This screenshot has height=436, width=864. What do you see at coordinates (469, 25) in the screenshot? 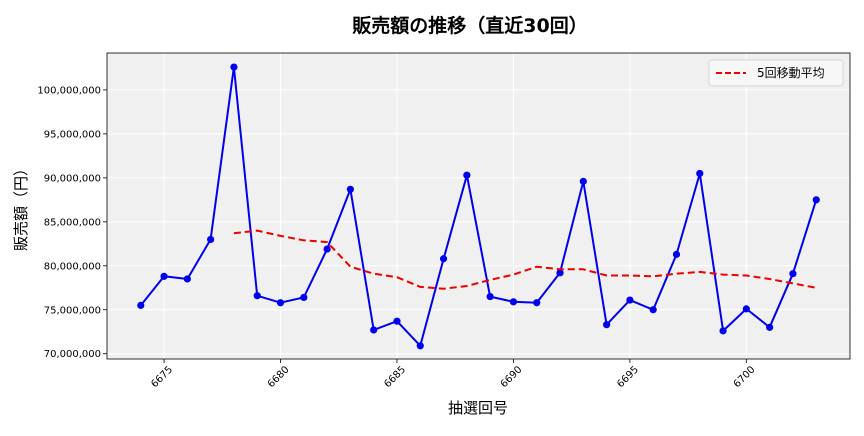
I see `chart-title: 販売額の推移（直近30回）` at bounding box center [469, 25].